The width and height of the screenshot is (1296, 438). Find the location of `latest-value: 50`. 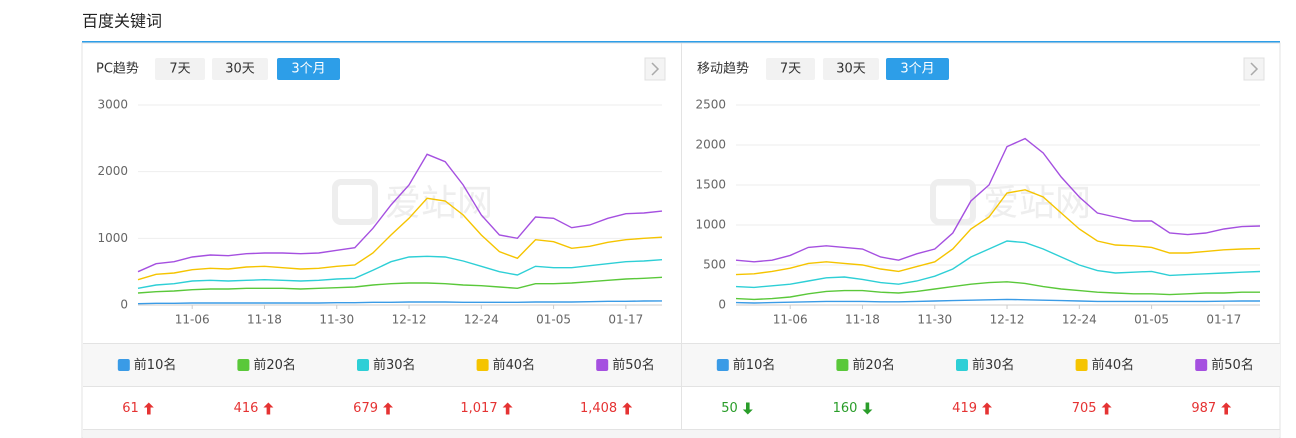

latest-value: 50 is located at coordinates (729, 408).